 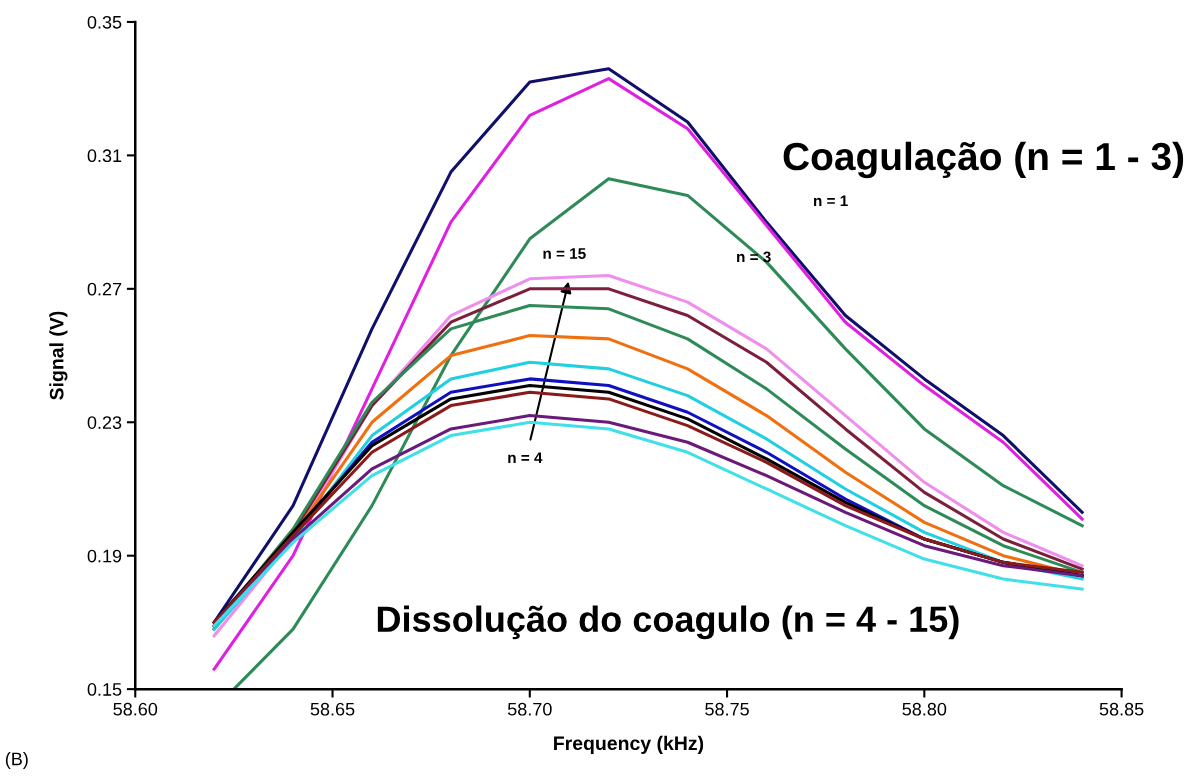 What do you see at coordinates (104, 689) in the screenshot?
I see `y-tick-label: 0.15` at bounding box center [104, 689].